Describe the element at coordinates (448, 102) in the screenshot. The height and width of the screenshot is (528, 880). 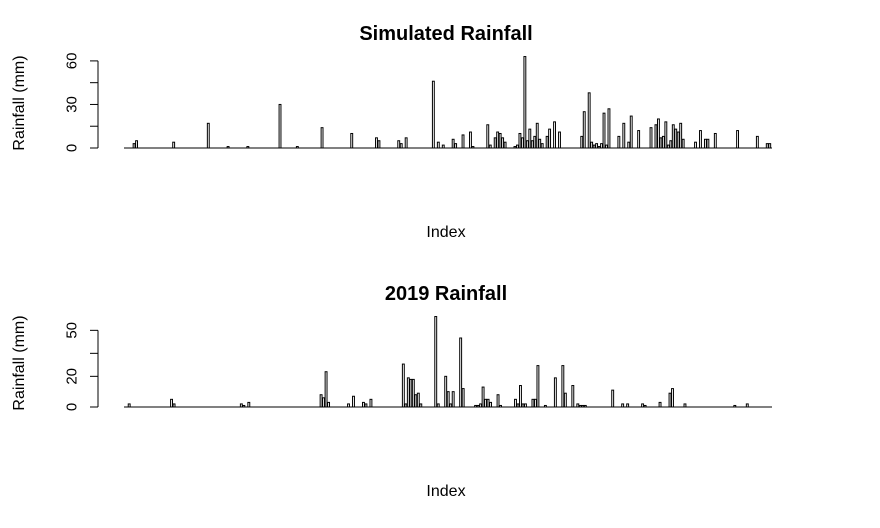
I see `bar-series` at that location.